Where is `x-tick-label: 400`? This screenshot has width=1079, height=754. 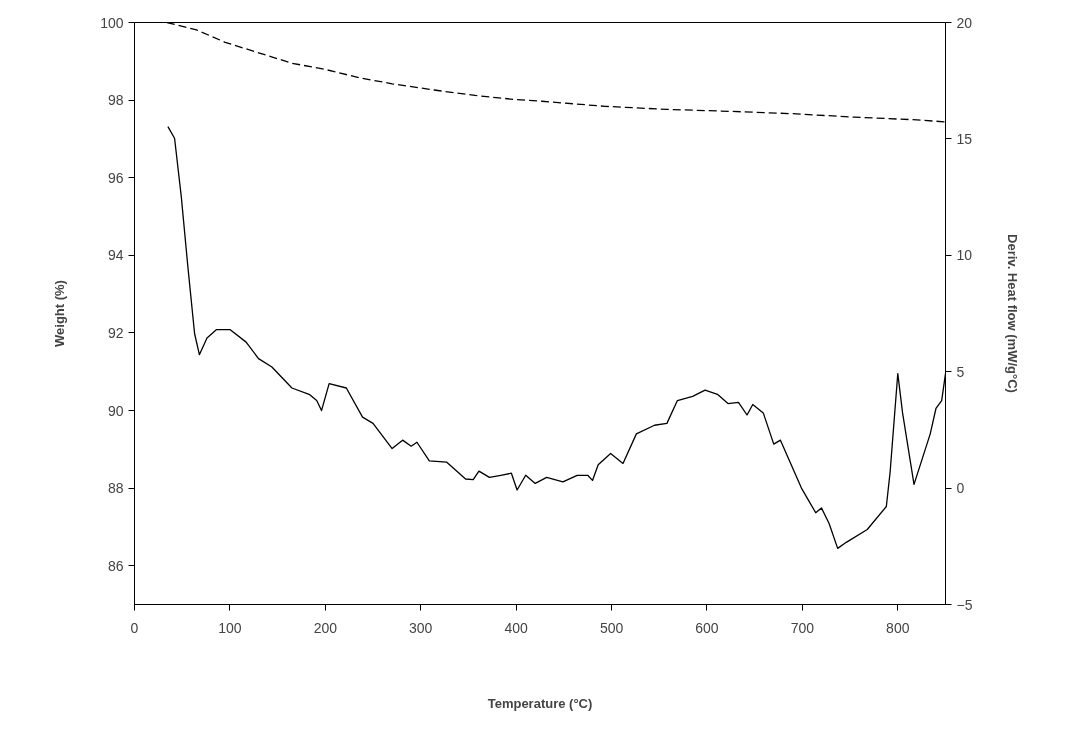
x-tick-label: 400 is located at coordinates (516, 627).